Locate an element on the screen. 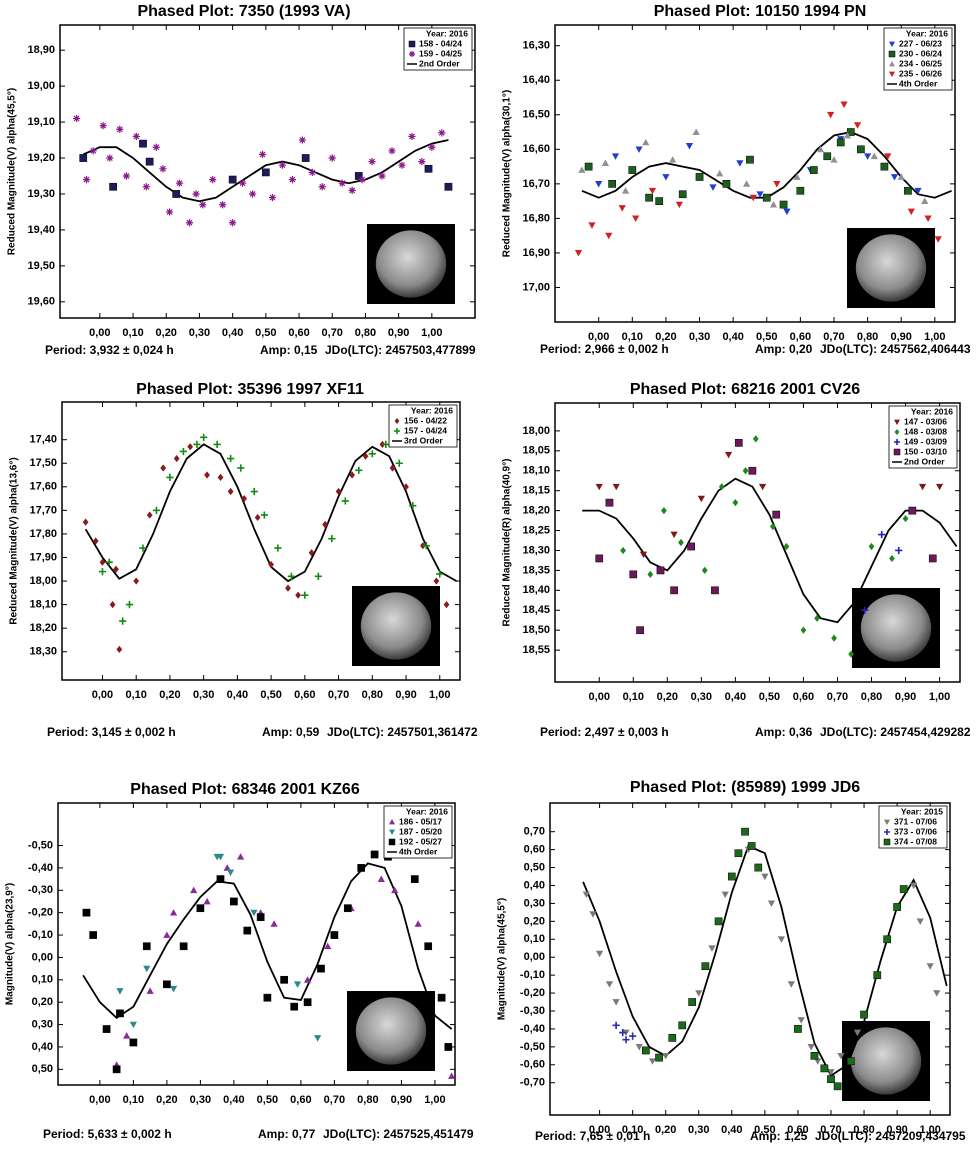 This screenshot has height=1149, width=976. y-tick-label: 0,40 is located at coordinates (534, 885).